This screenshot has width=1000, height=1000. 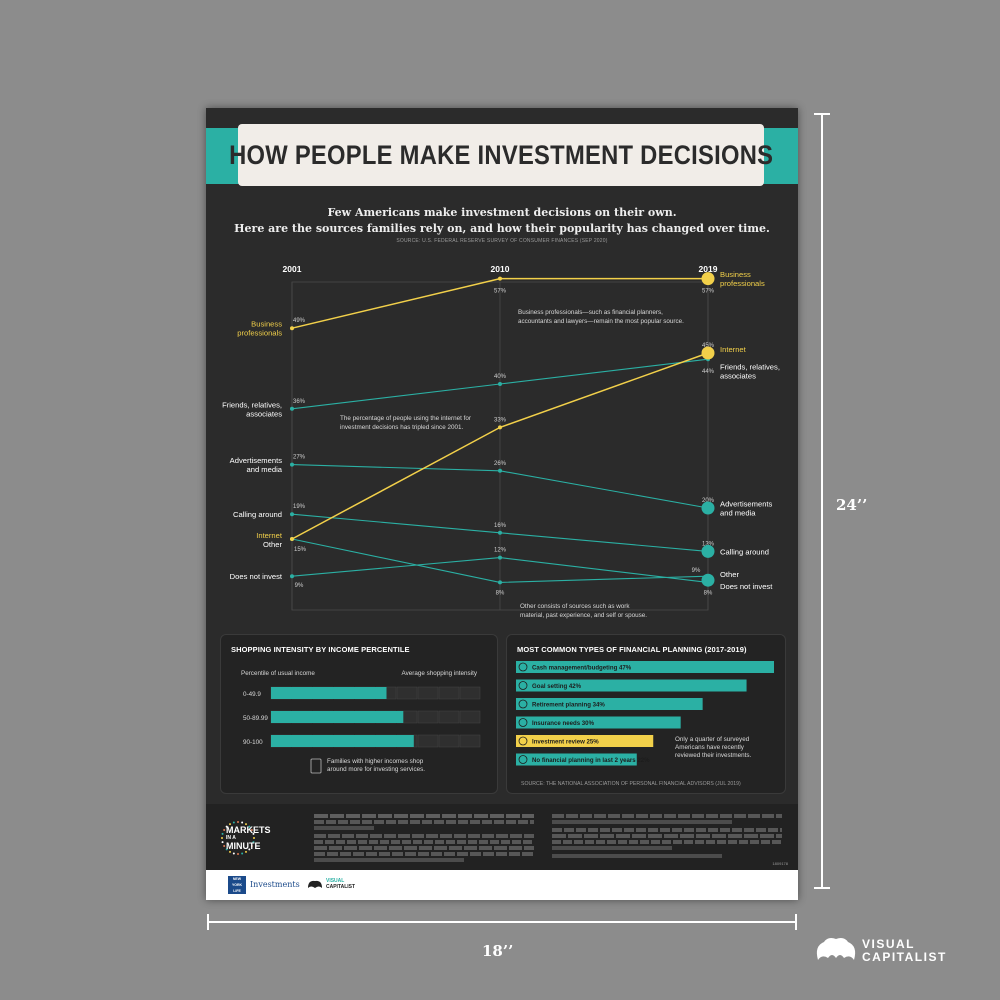 I want to click on footer-disclaimer-text, so click(x=667, y=840).